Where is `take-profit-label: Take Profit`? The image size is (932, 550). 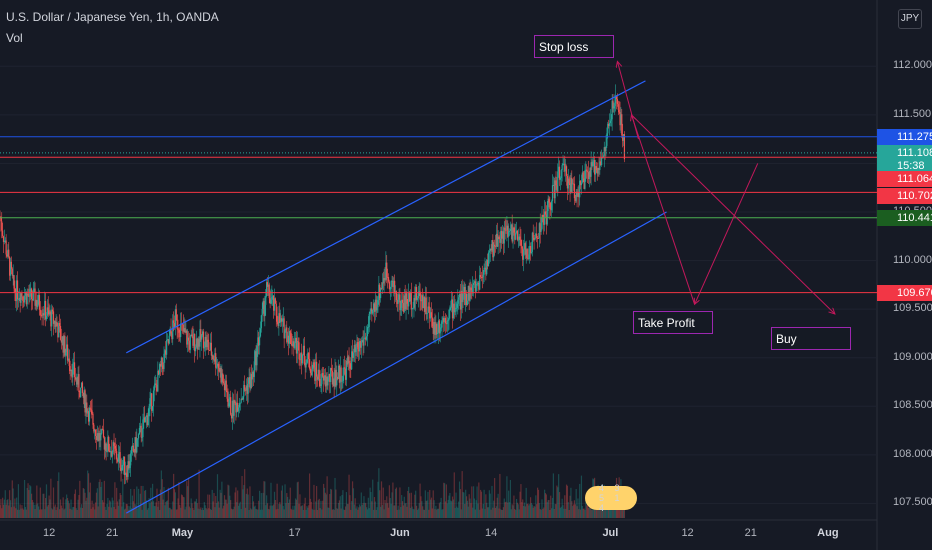 take-profit-label: Take Profit is located at coordinates (673, 322).